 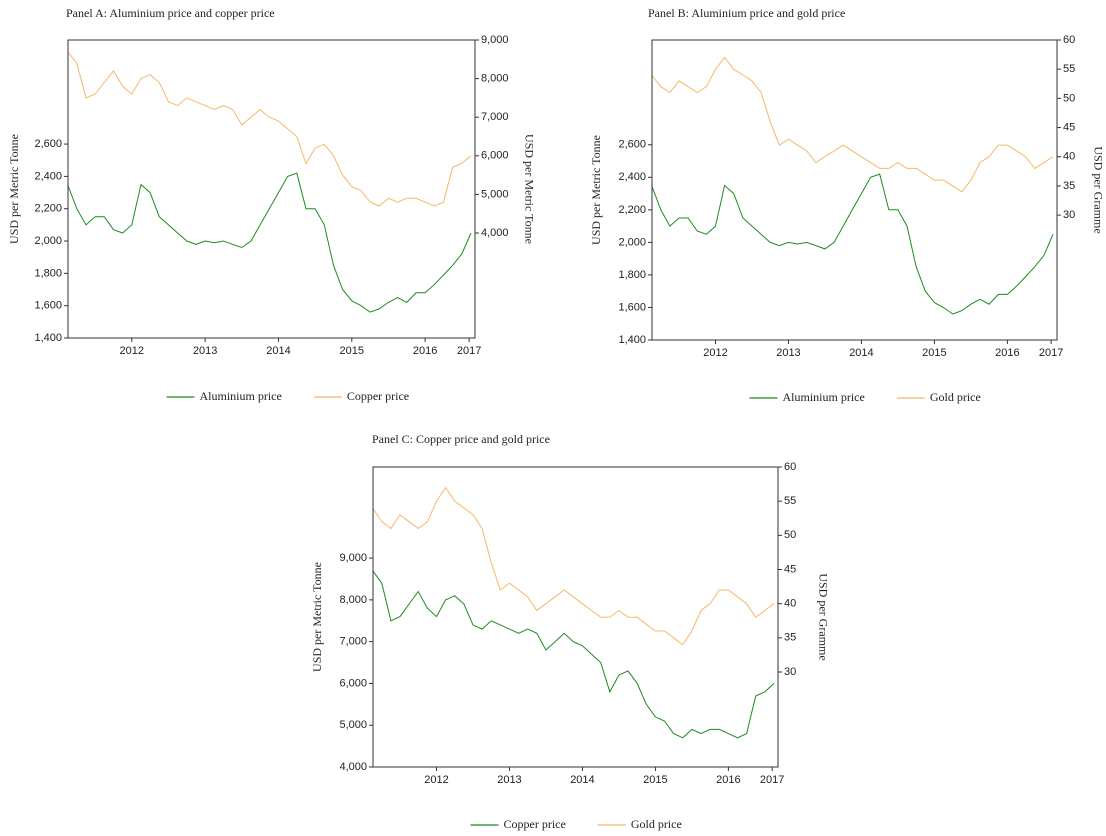 What do you see at coordinates (495, 233) in the screenshot?
I see `y2-tick-label: 4,000` at bounding box center [495, 233].